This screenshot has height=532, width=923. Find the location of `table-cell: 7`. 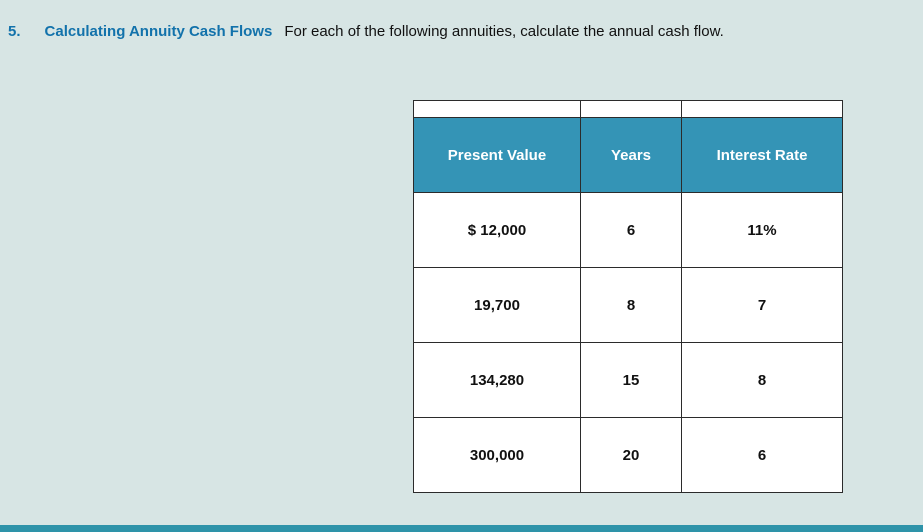

table-cell: 7 is located at coordinates (762, 305).